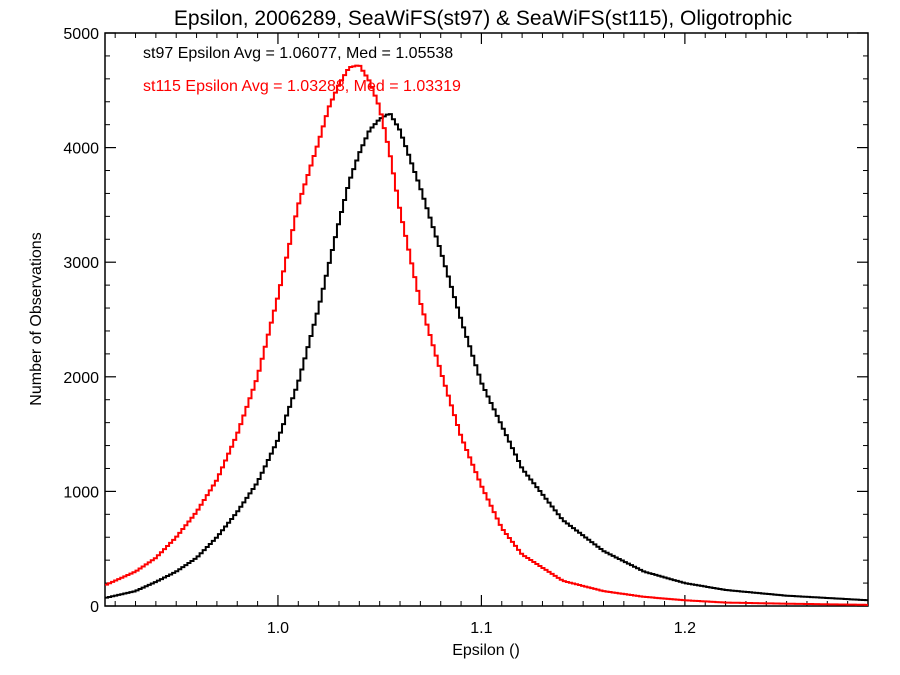 This screenshot has width=900, height=675. What do you see at coordinates (481, 628) in the screenshot?
I see `x-tick-label: 1.1` at bounding box center [481, 628].